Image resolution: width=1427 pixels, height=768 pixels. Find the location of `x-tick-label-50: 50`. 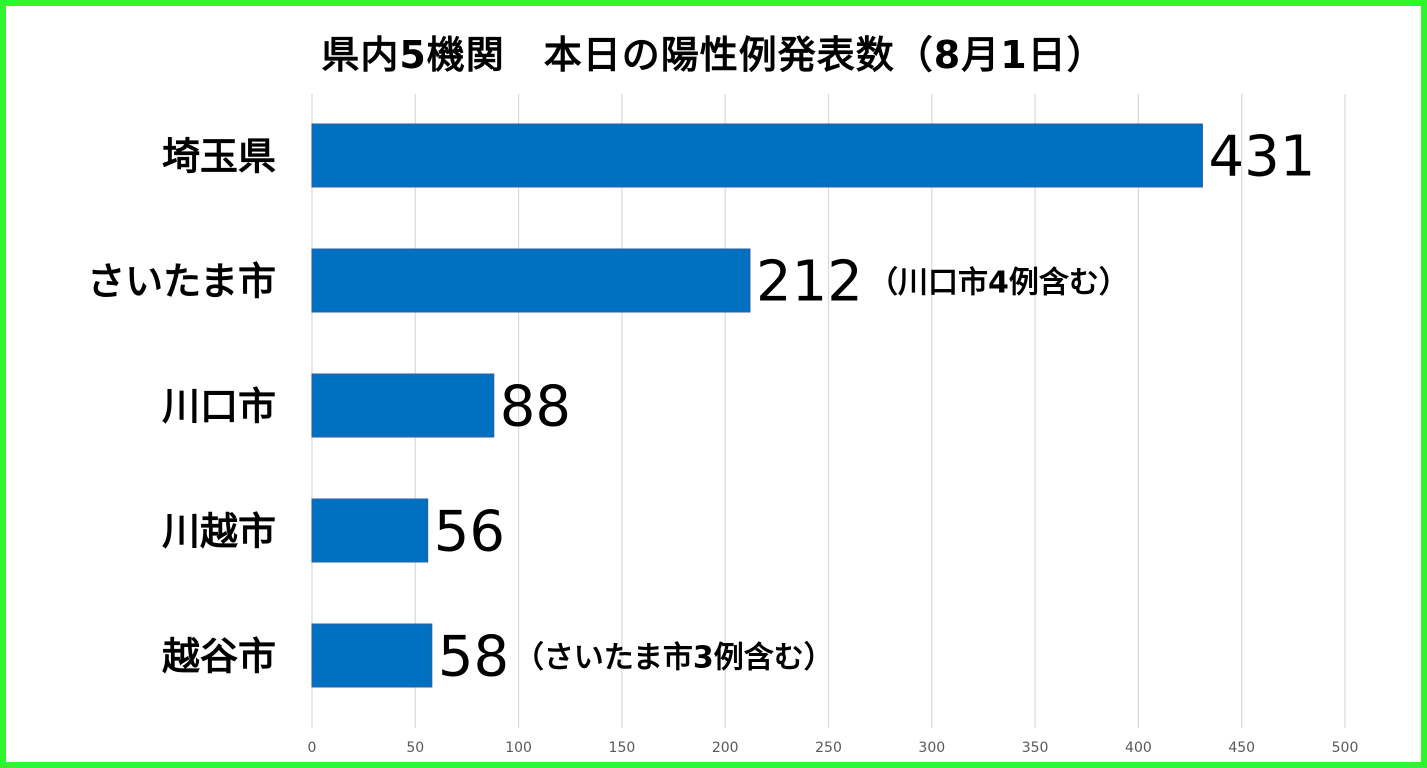

x-tick-label-50: 50 is located at coordinates (415, 748).